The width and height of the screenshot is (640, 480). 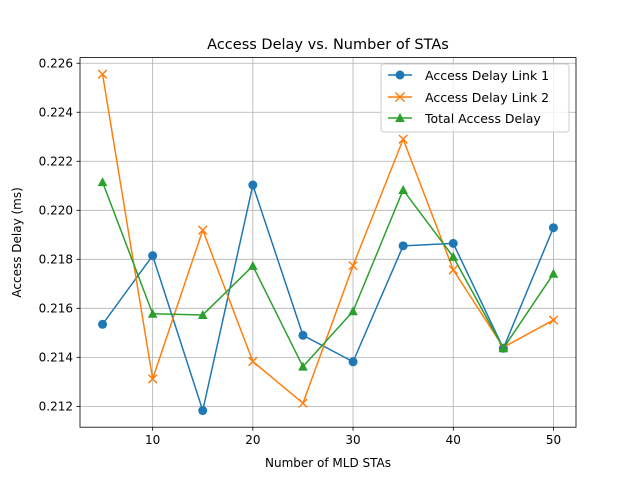 I want to click on legend-label-link-1: Access Delay Link 1, so click(x=487, y=75).